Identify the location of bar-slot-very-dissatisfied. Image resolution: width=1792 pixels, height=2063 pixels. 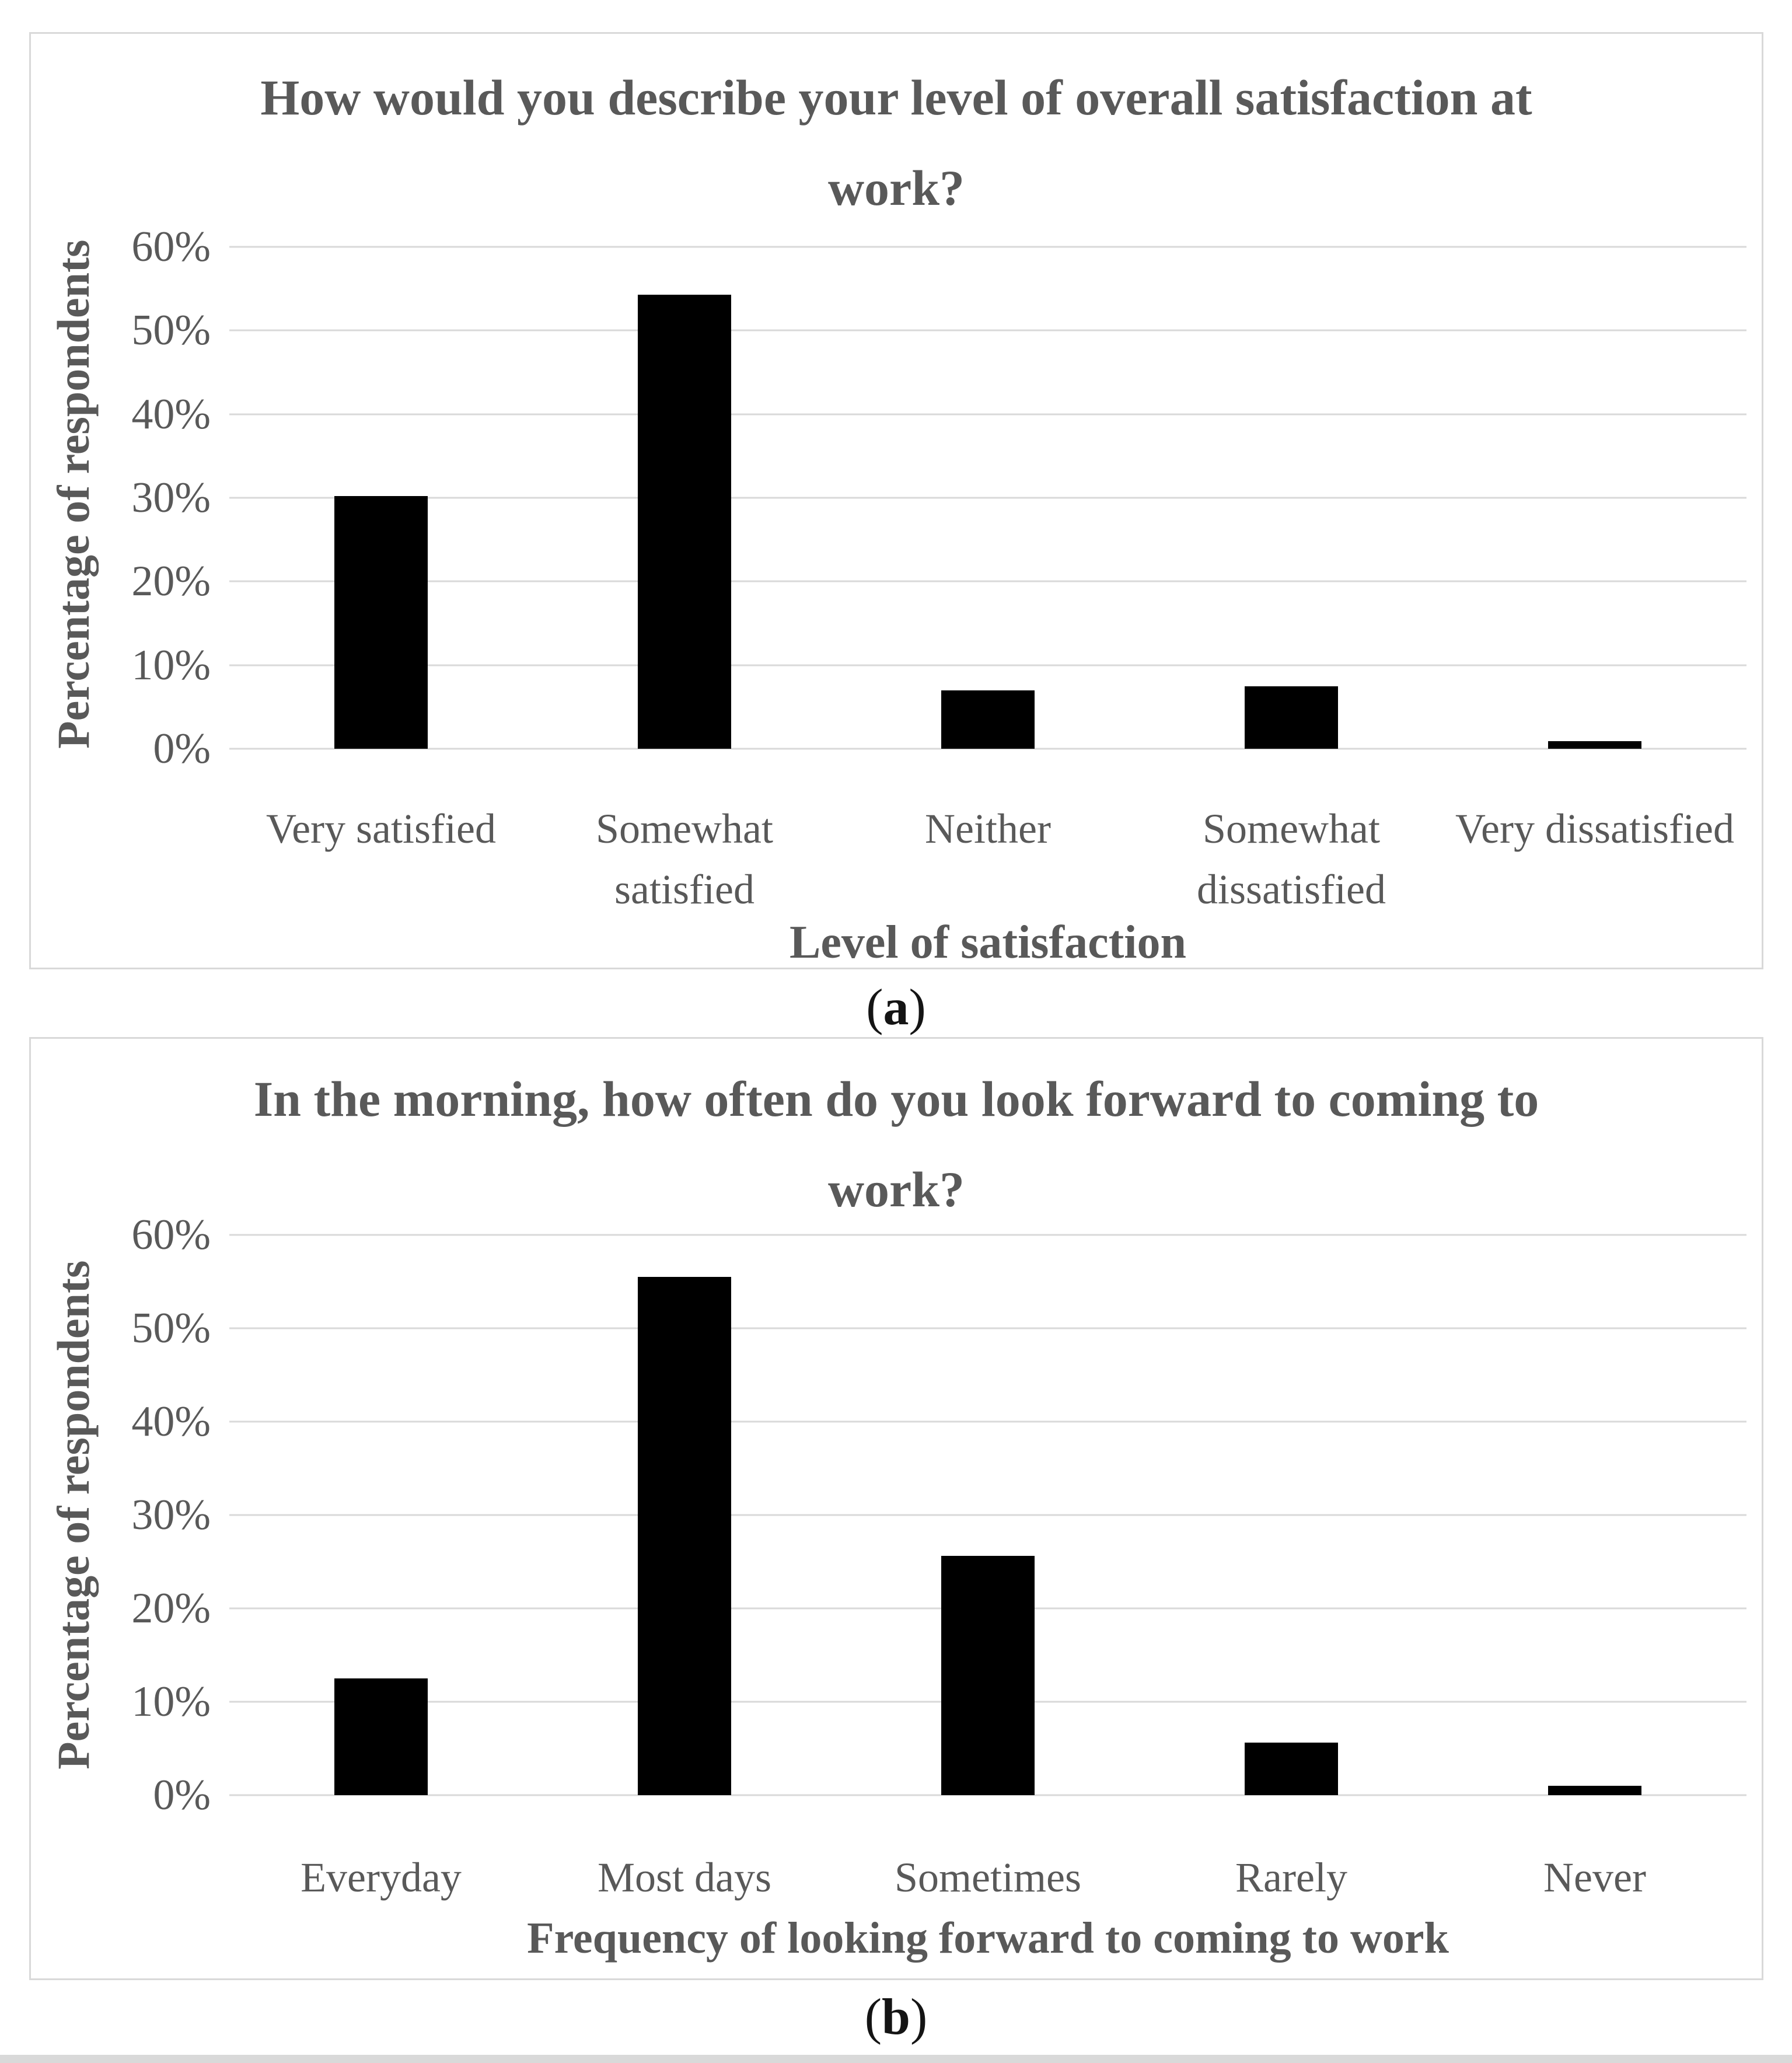
(1595, 498).